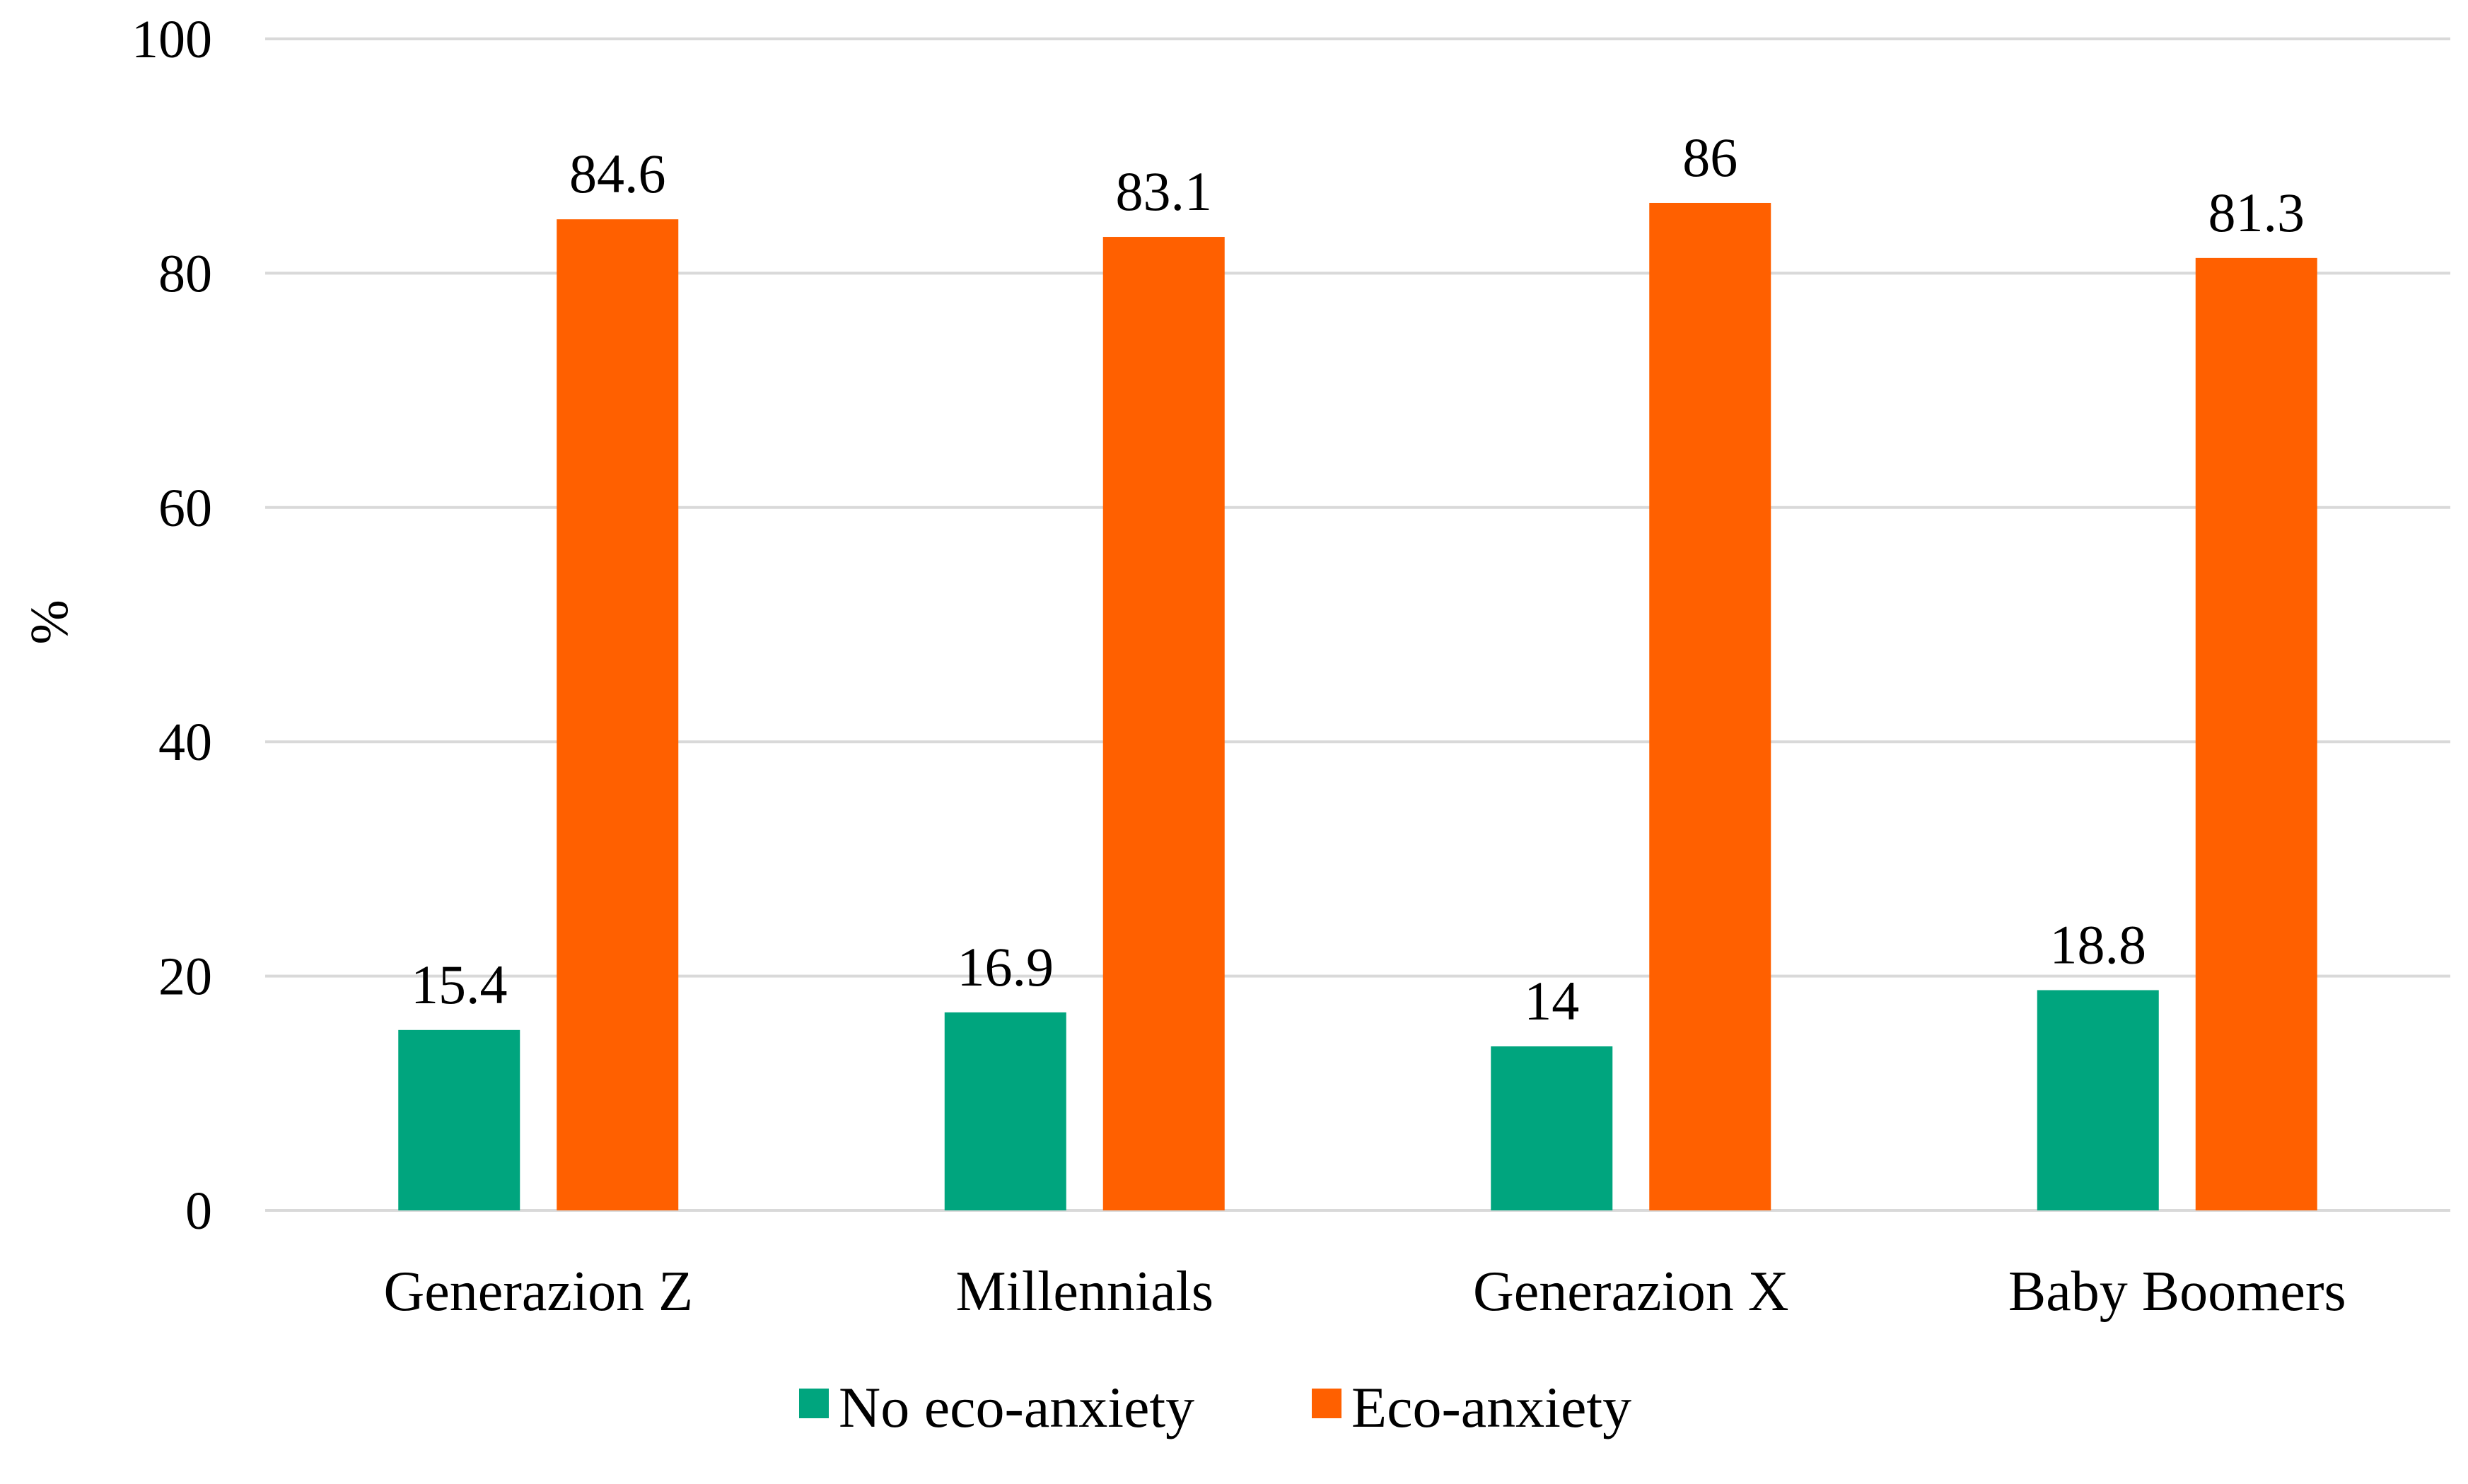 This screenshot has width=2468, height=1484. What do you see at coordinates (172, 625) in the screenshot?
I see `y-axis-ticks: 0 20 40 60 80 100` at bounding box center [172, 625].